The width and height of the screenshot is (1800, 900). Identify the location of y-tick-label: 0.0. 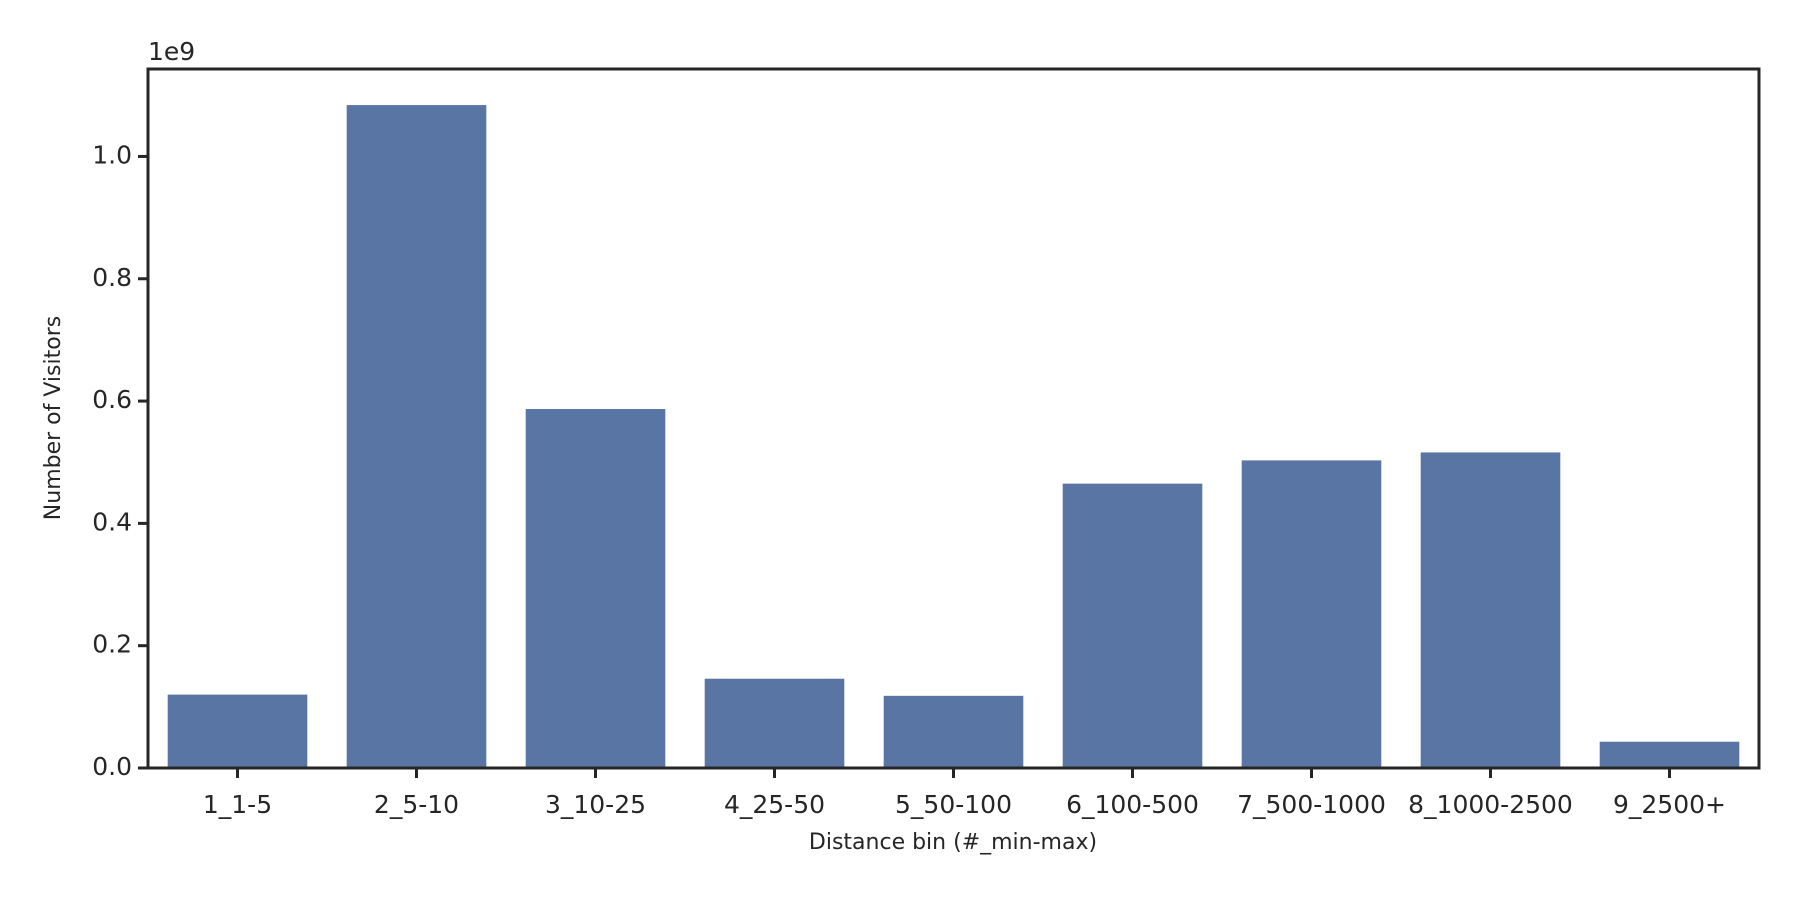
(112, 766).